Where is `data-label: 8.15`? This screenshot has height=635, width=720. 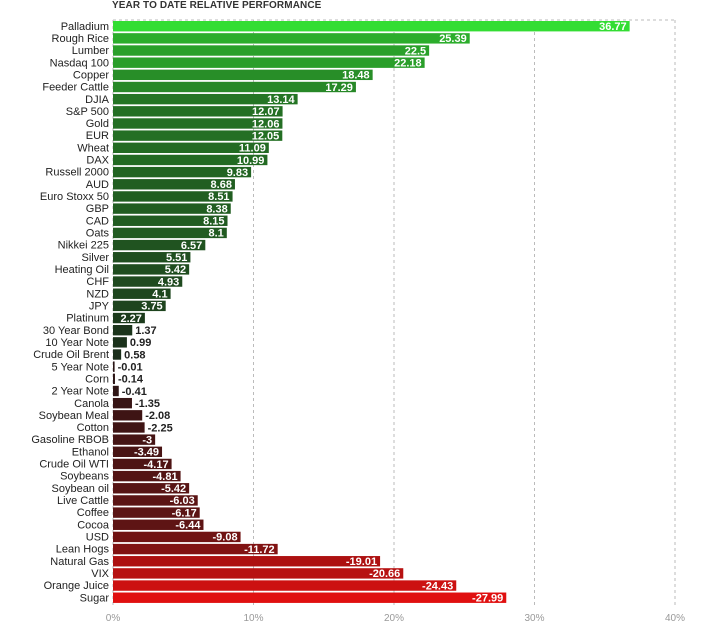 data-label: 8.15 is located at coordinates (213, 222).